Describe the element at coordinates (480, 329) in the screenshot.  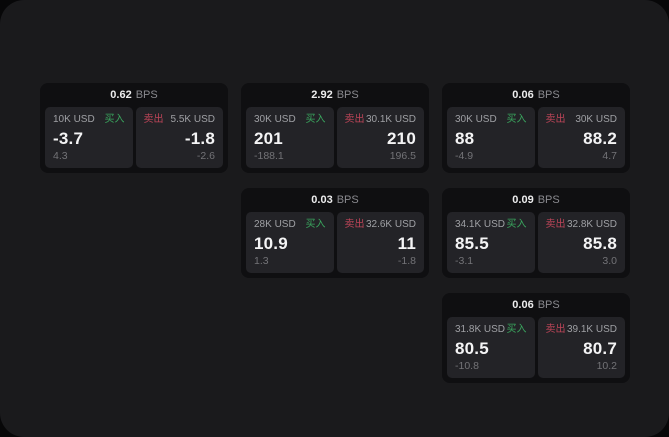
I see `buy-amount: 31.8K USD` at that location.